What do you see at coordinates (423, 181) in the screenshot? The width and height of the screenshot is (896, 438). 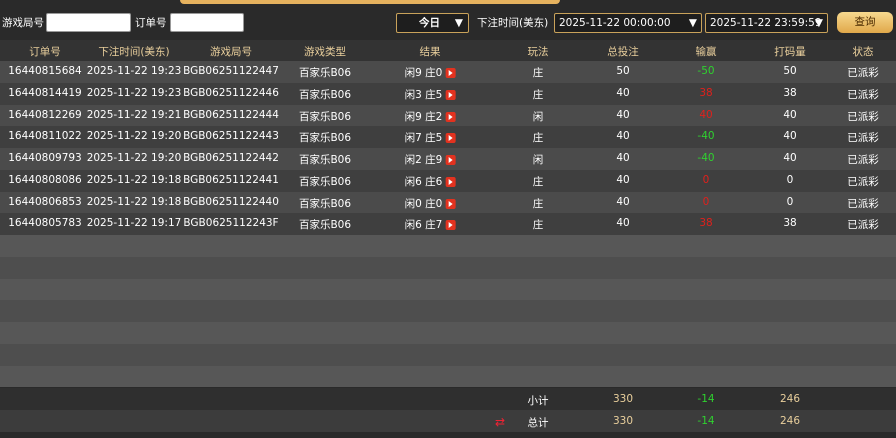 I see `result-text: 闲6 庄6` at bounding box center [423, 181].